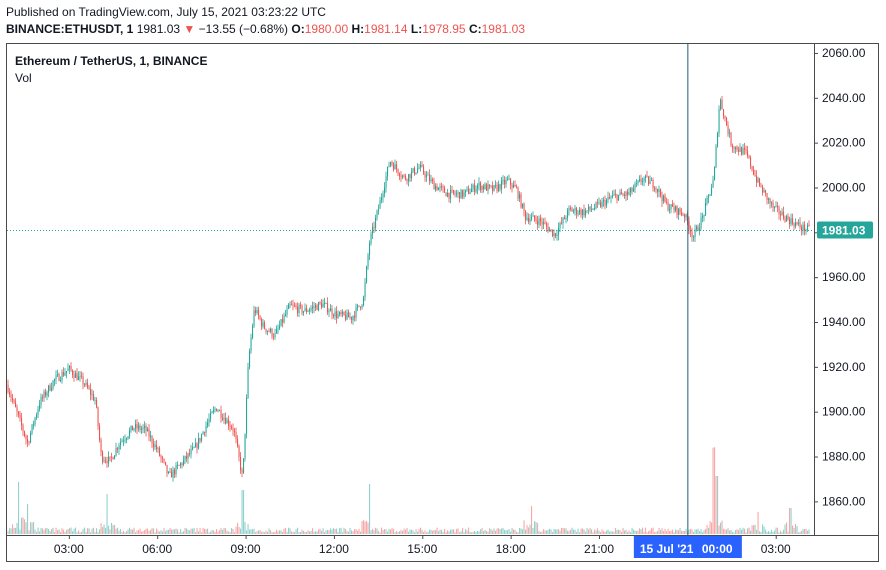  I want to click on symbol-label: BINANCE:ETHUSDT, 1, so click(70, 29).